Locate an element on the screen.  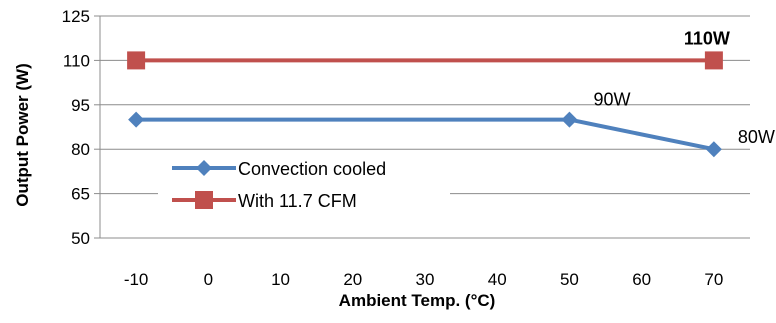
legend-label: With 11.7 CFM is located at coordinates (297, 201).